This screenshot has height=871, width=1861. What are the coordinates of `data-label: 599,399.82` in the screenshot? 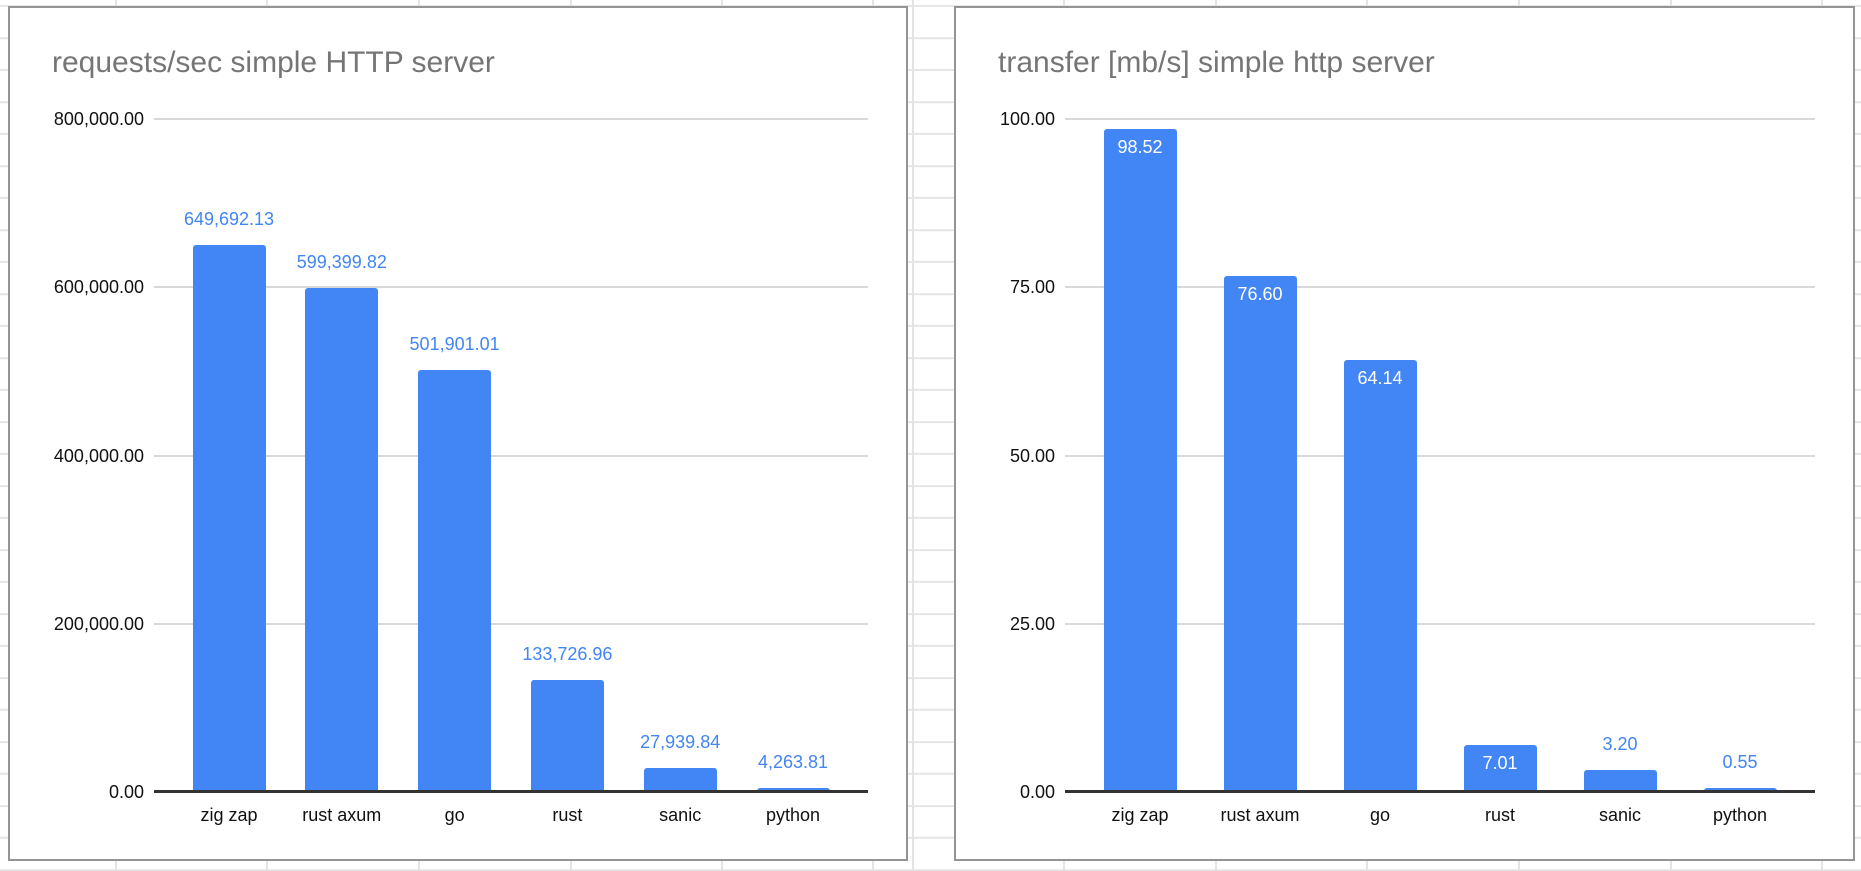 It's located at (341, 261).